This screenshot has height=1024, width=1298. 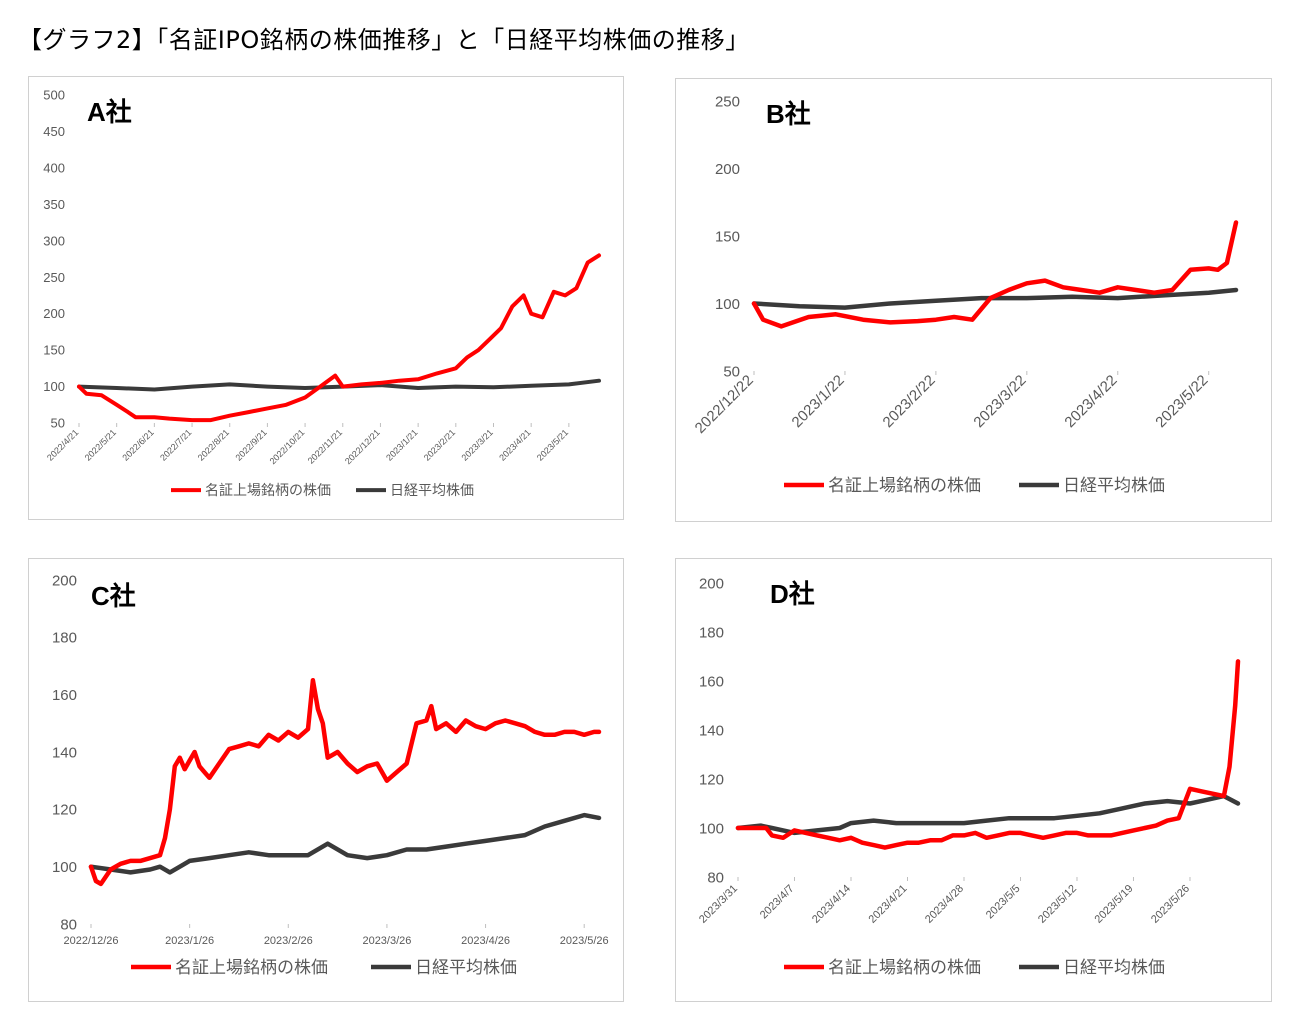 I want to click on x-tick-label: 2023/1/22, so click(x=818, y=401).